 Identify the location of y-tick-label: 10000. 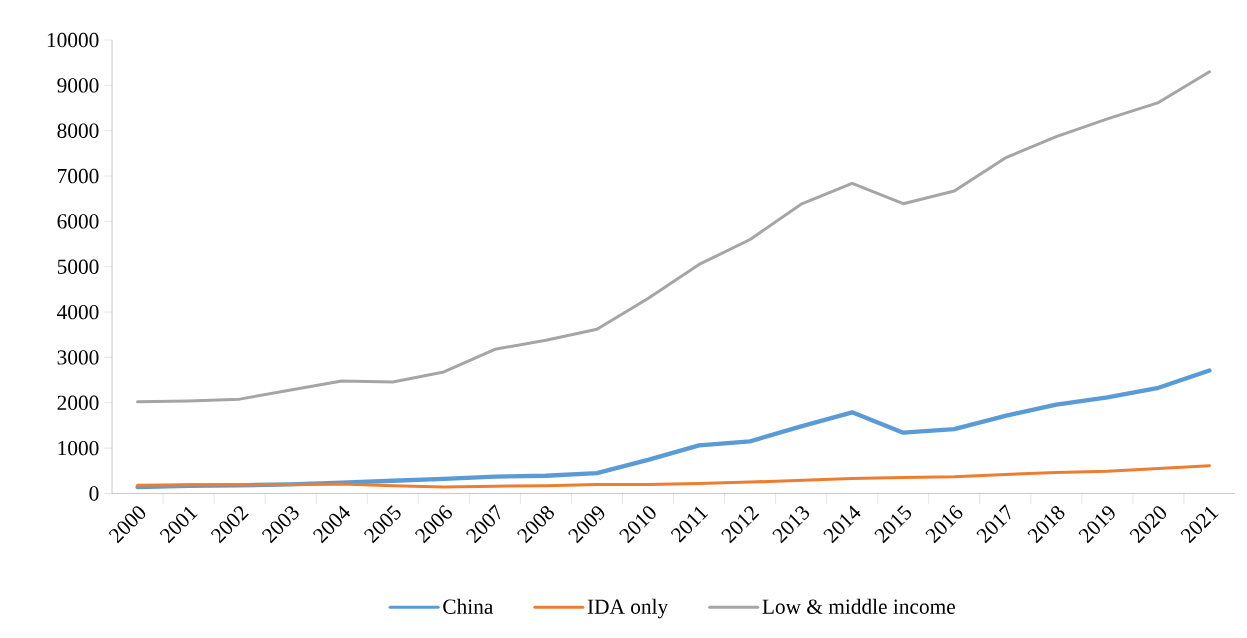
(73, 40).